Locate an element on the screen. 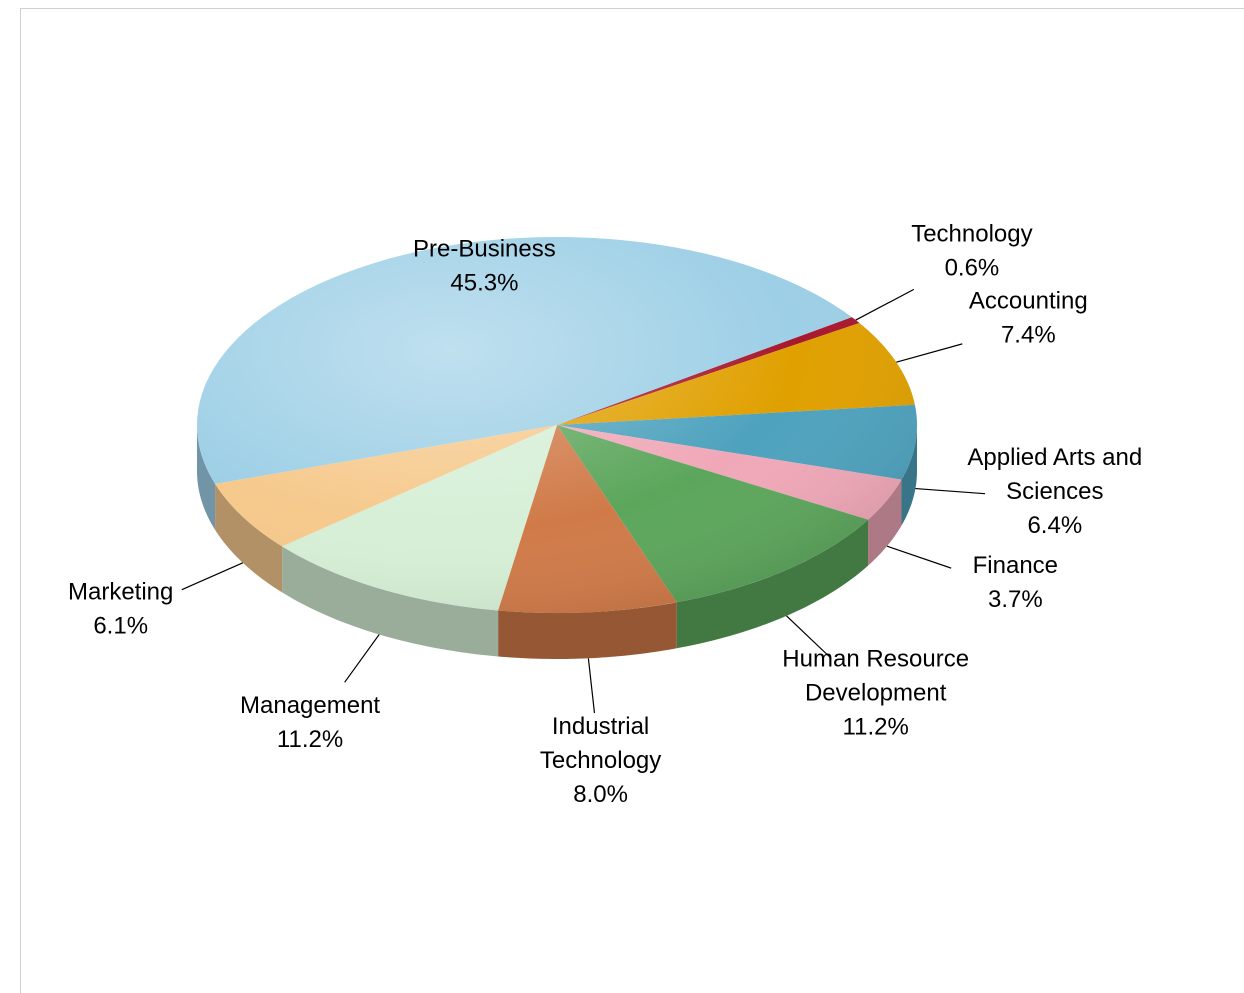 This screenshot has width=1244, height=993. slice-label: Applied Arts and Sciences is located at coordinates (1054, 474).